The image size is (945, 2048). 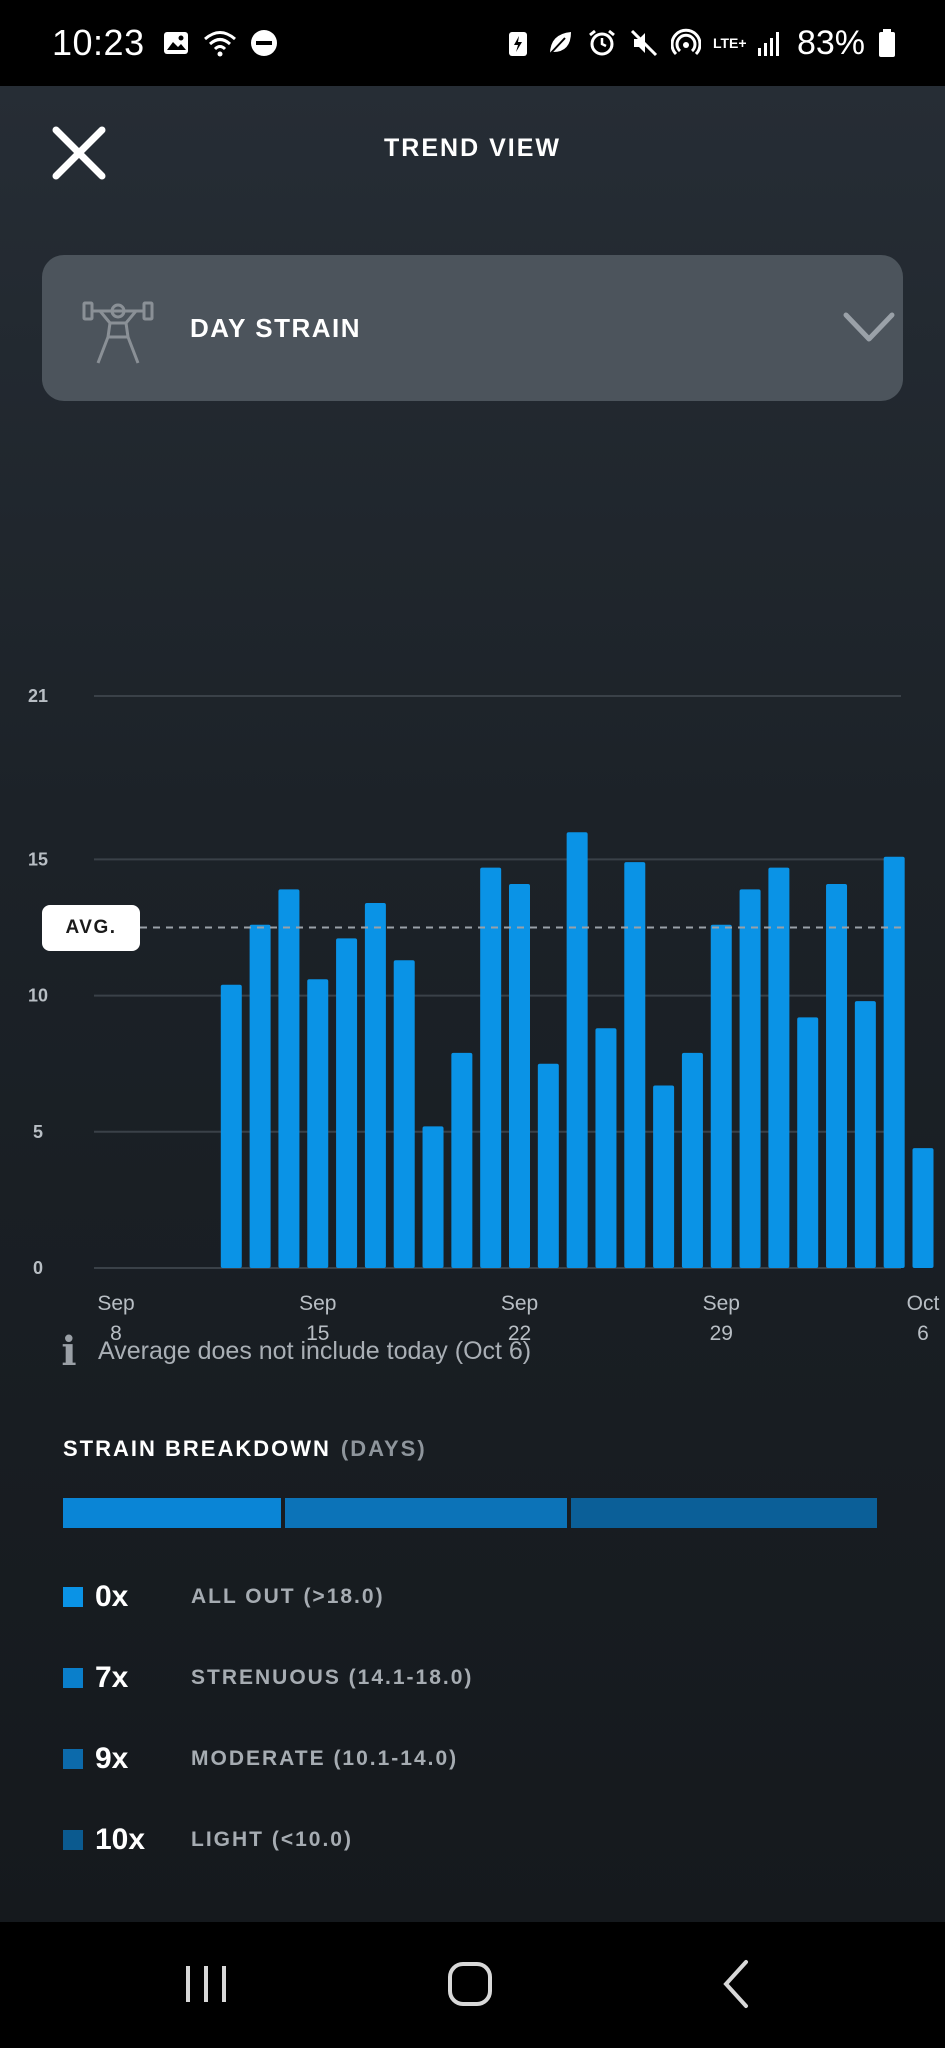 I want to click on metric-label: DAY STRAIN, so click(x=276, y=328).